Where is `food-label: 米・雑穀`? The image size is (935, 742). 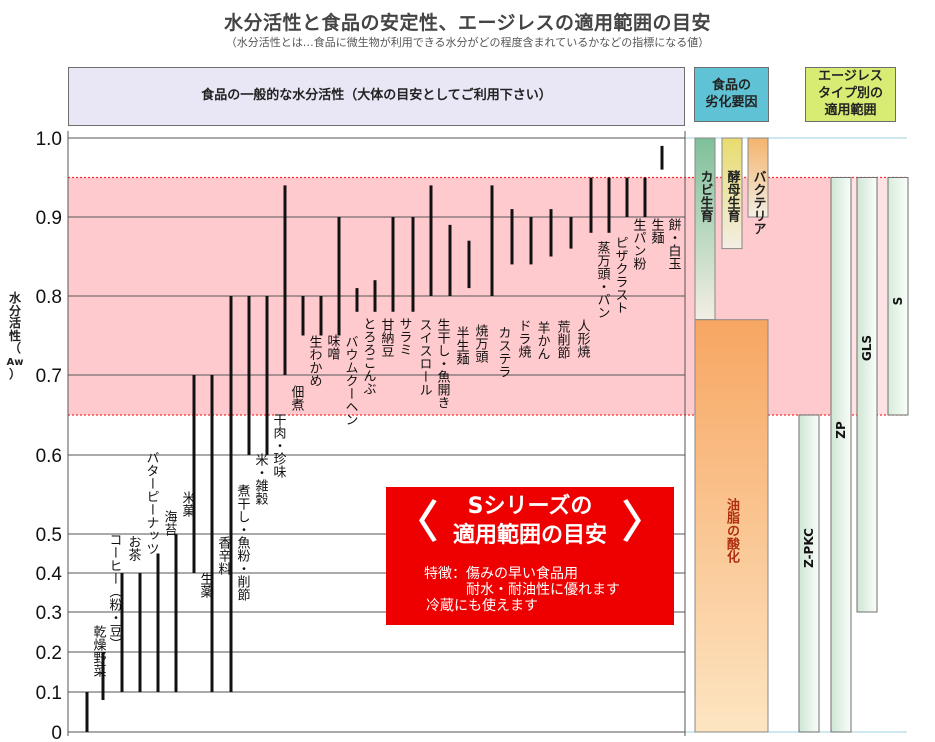 food-label: 米・雑穀 is located at coordinates (261, 479).